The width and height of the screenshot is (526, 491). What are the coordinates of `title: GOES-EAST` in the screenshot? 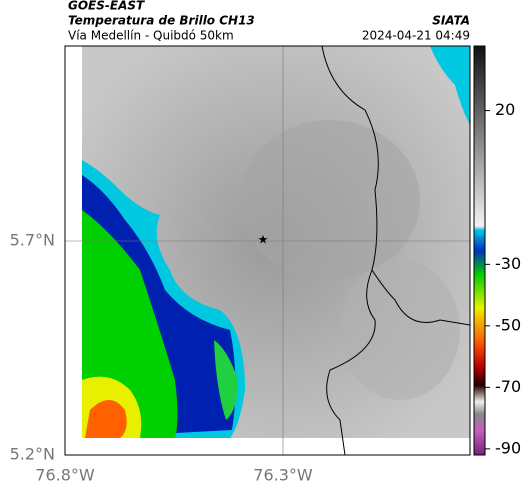 It's located at (106, 6).